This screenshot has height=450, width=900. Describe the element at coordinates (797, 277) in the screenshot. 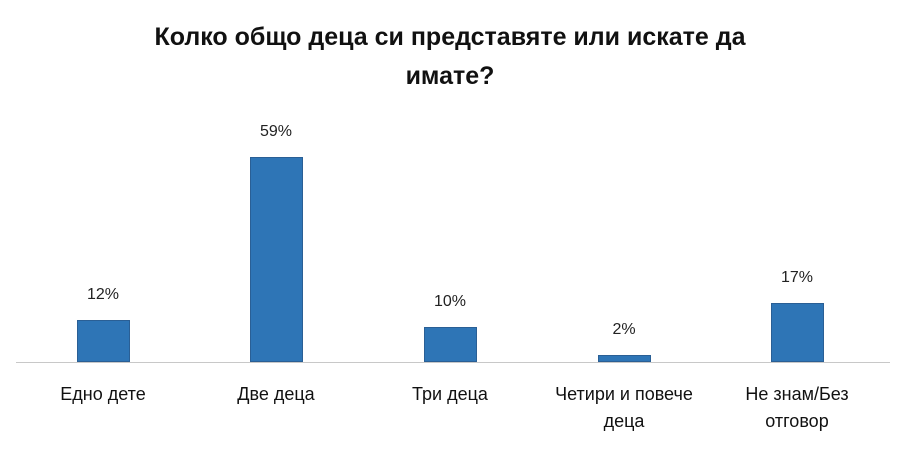

I see `data-label: 17%` at that location.